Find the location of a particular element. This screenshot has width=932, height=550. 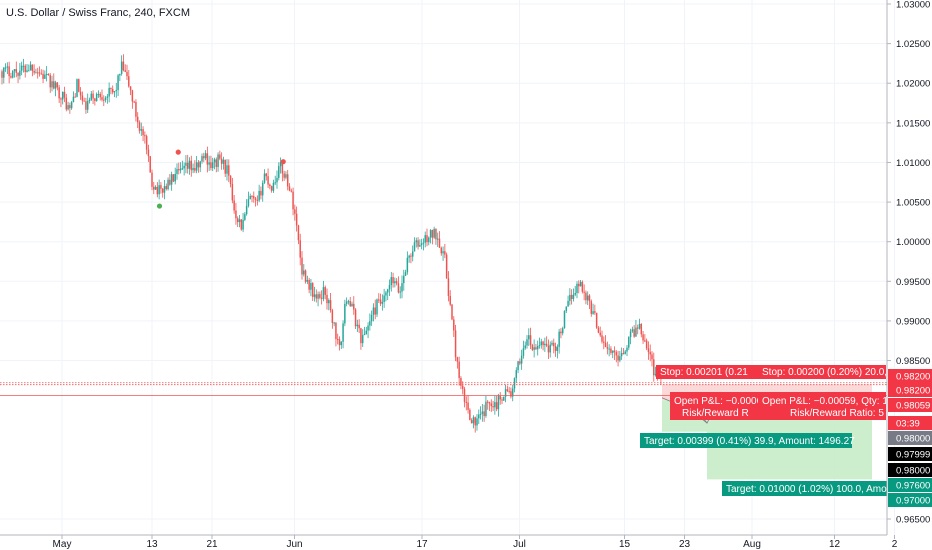

time-tick-label: 21 is located at coordinates (212, 544).